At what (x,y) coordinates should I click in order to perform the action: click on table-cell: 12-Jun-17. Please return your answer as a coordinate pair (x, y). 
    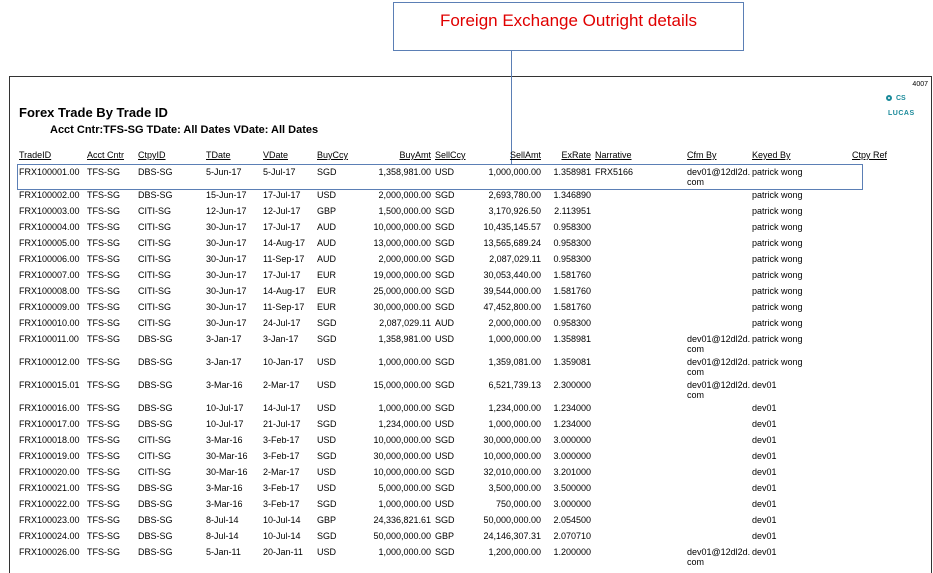
    Looking at the image, I should click on (226, 211).